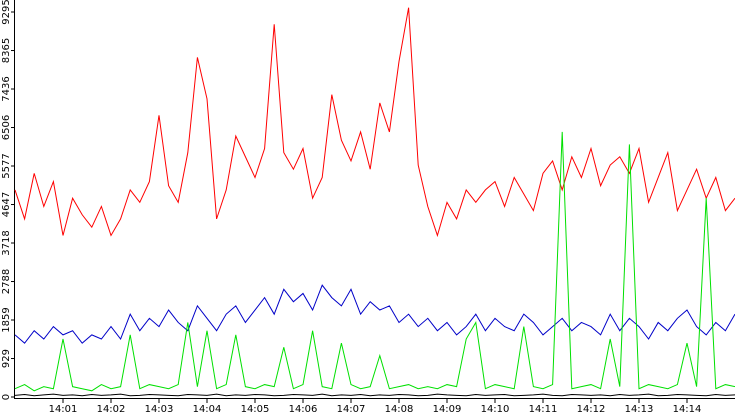  I want to click on y-tick-label: 0, so click(6, 397).